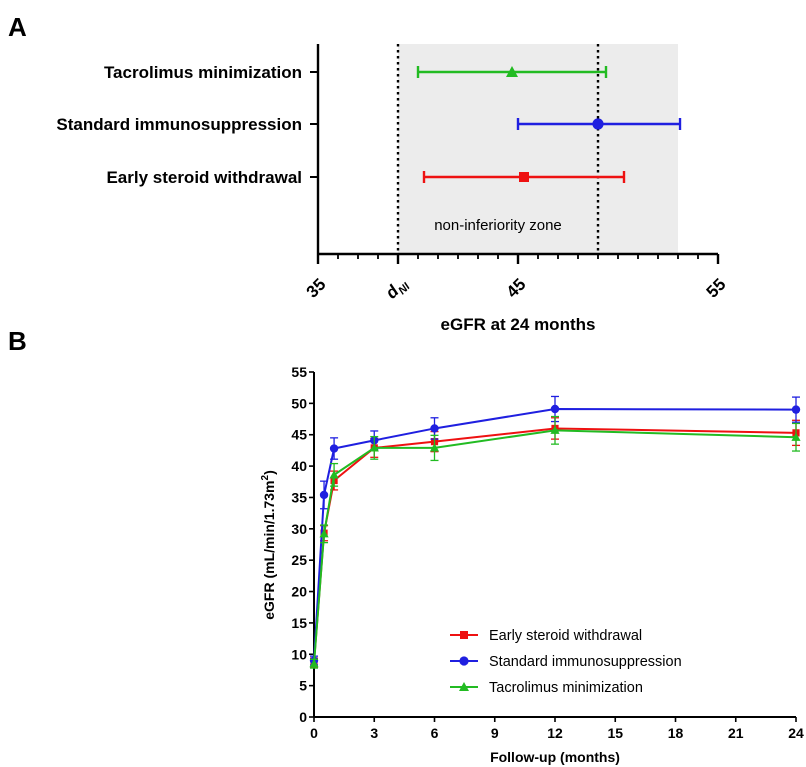 The height and width of the screenshot is (767, 806). I want to click on y-tick-label: 30, so click(299, 529).